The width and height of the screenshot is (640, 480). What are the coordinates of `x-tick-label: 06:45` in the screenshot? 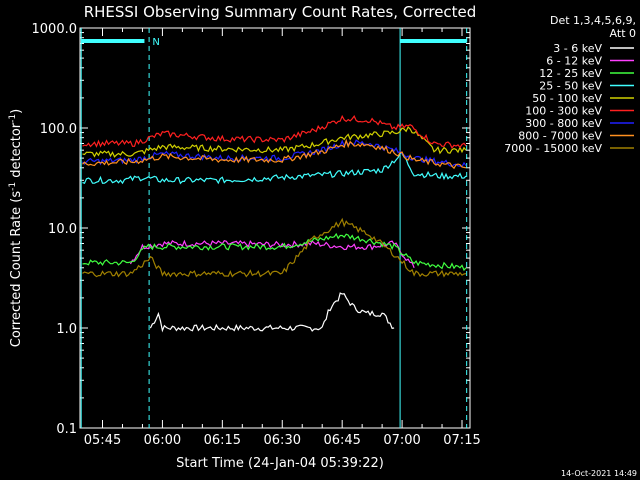 It's located at (341, 440).